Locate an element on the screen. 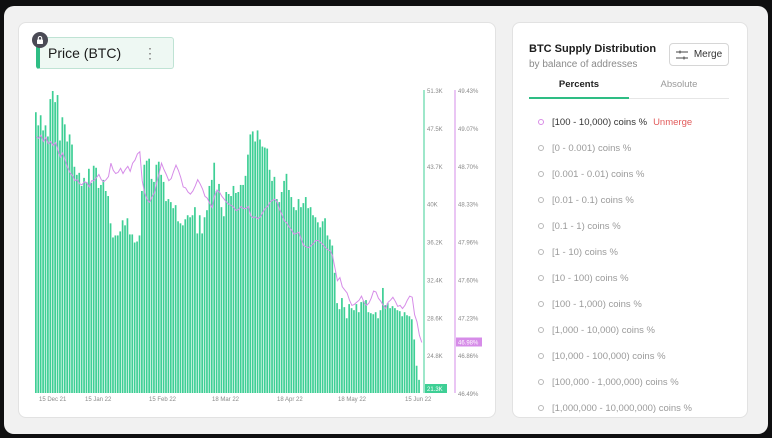 The image size is (772, 438). price-tick-label: 40K is located at coordinates (432, 206).